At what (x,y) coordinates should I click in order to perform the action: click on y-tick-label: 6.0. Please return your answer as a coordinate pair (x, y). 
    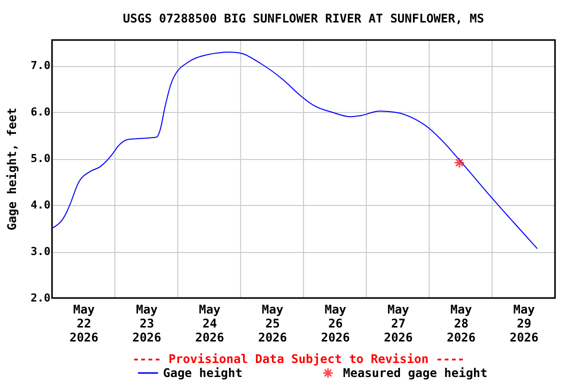
    Looking at the image, I should click on (40, 112).